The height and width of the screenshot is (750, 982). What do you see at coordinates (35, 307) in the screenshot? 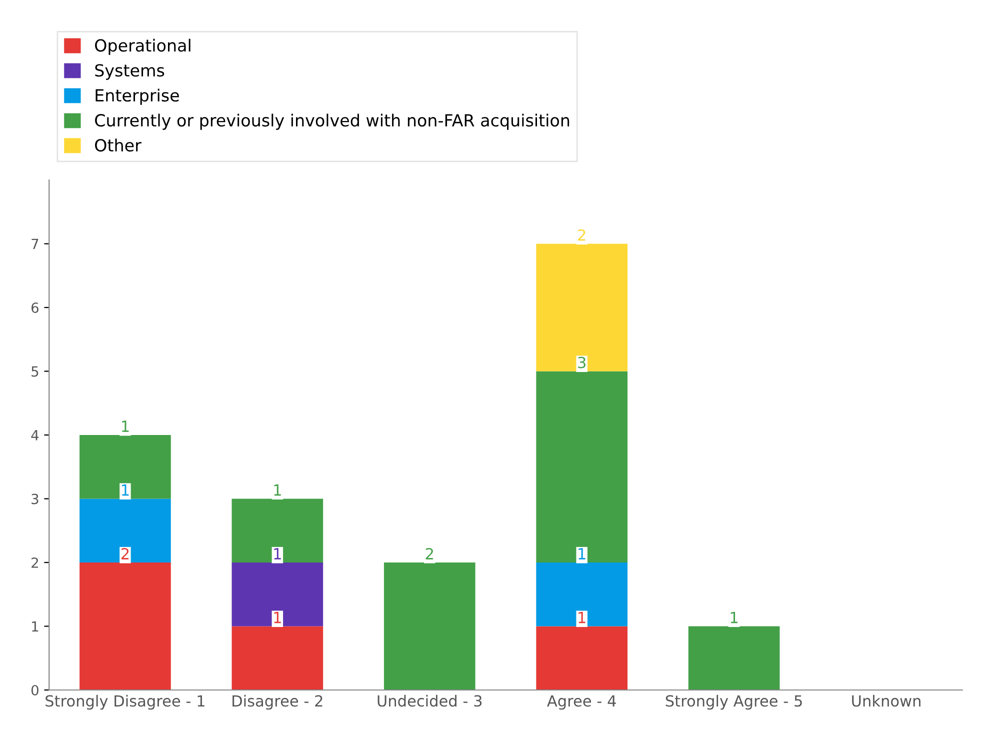
I see `y-tick-label: 6` at bounding box center [35, 307].